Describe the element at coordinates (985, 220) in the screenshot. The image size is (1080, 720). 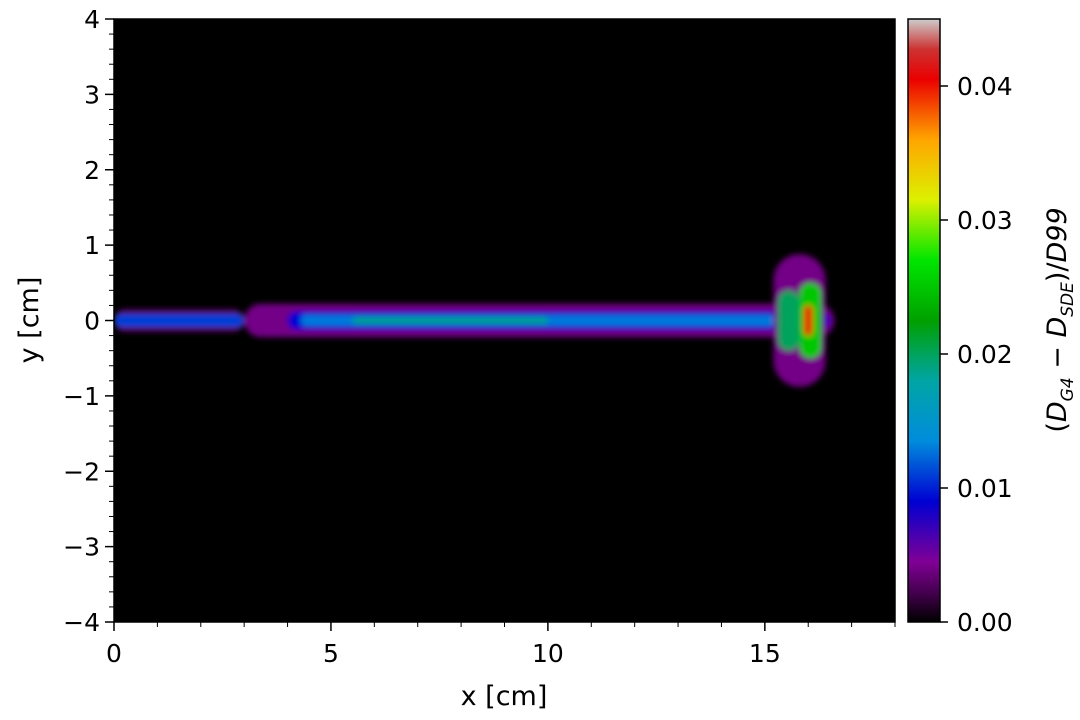
I see `colorbar-tick-label: 0.03` at that location.